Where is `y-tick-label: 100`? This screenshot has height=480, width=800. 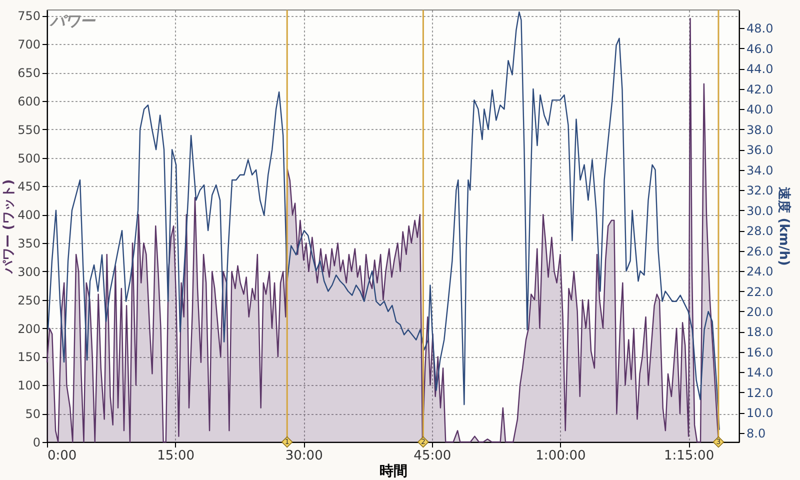 y-tick-label: 100 is located at coordinates (29, 385).